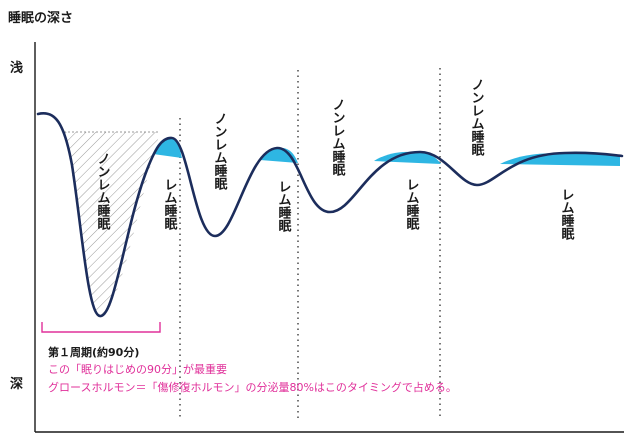  I want to click on cycle-note-title: 第１周期(約90分), so click(93, 352).